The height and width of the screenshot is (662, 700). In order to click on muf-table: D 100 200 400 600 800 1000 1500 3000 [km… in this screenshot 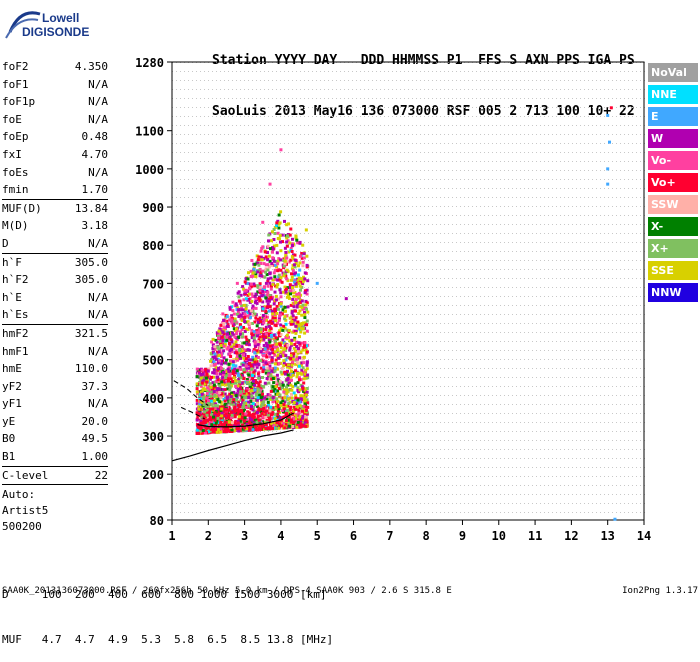, I will do `click(167, 609)`.